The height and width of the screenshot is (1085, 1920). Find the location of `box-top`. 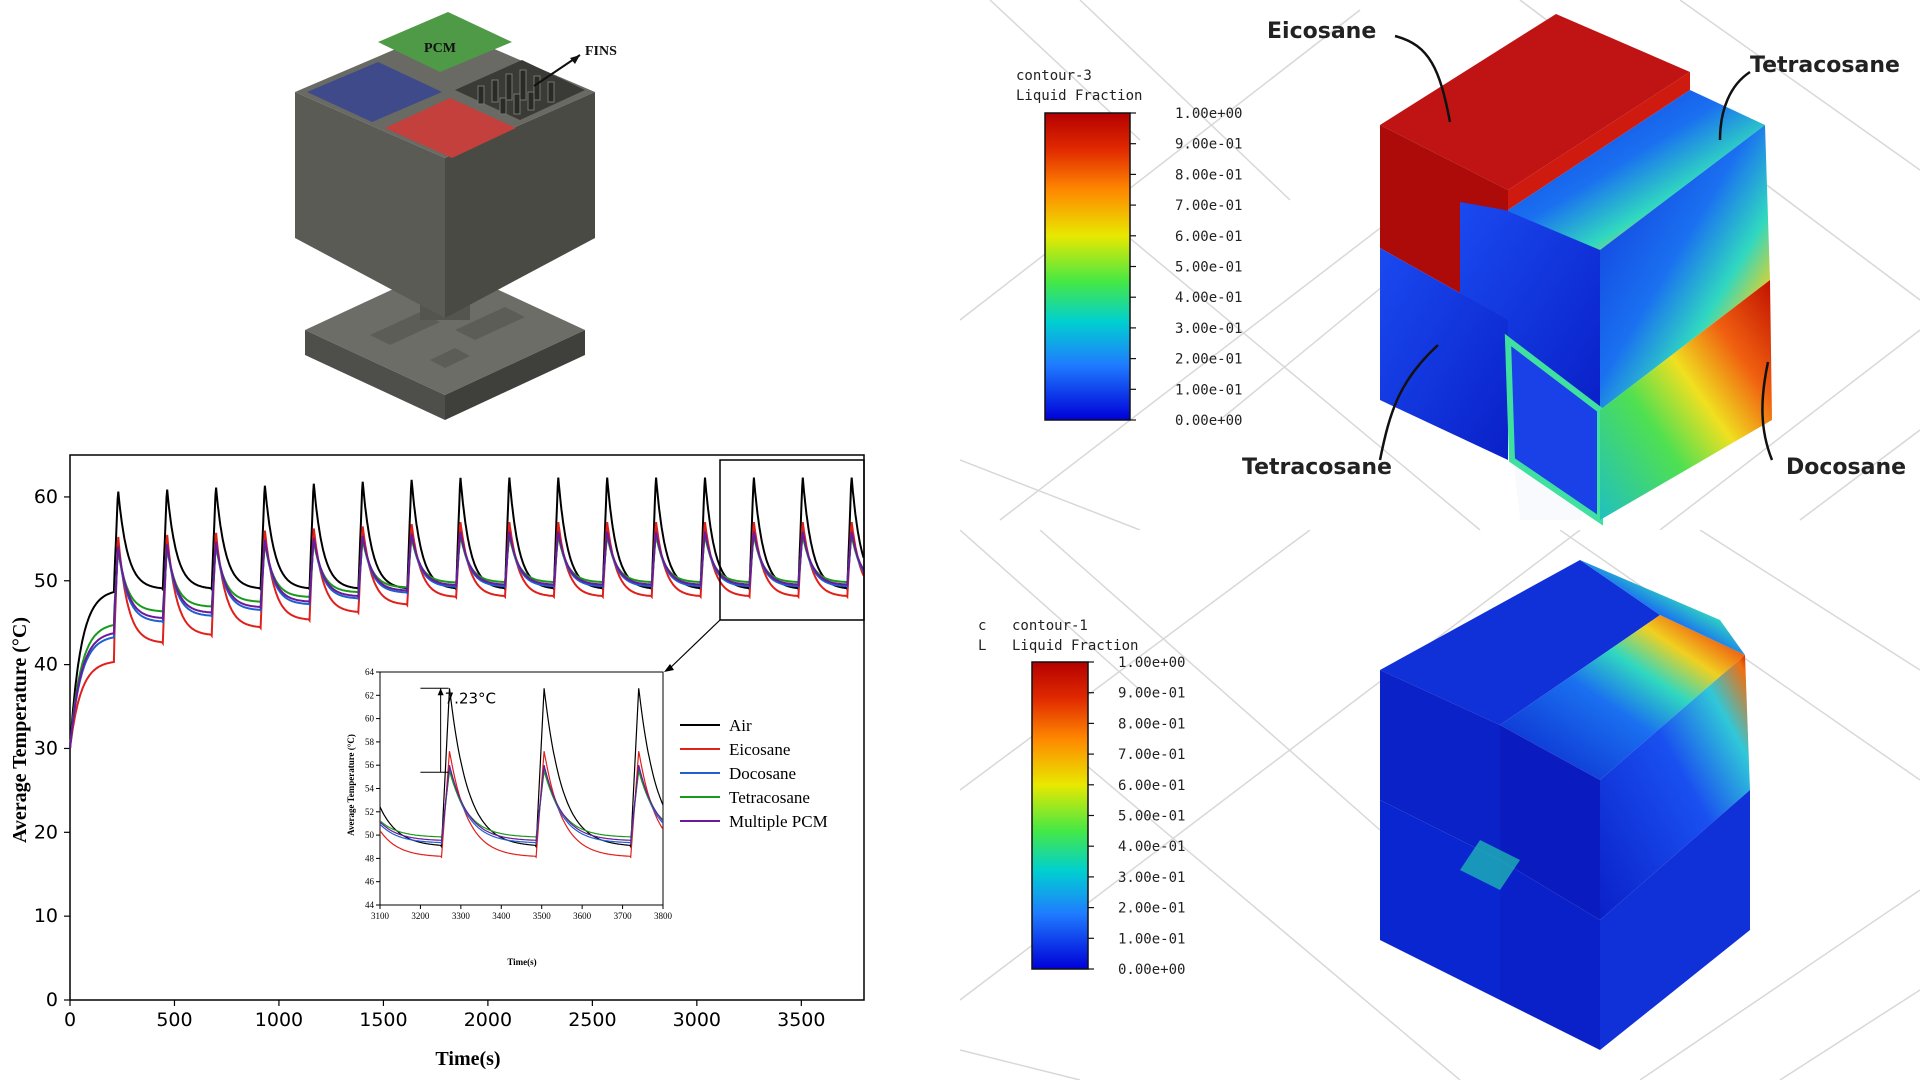

box-top is located at coordinates (445, 93).